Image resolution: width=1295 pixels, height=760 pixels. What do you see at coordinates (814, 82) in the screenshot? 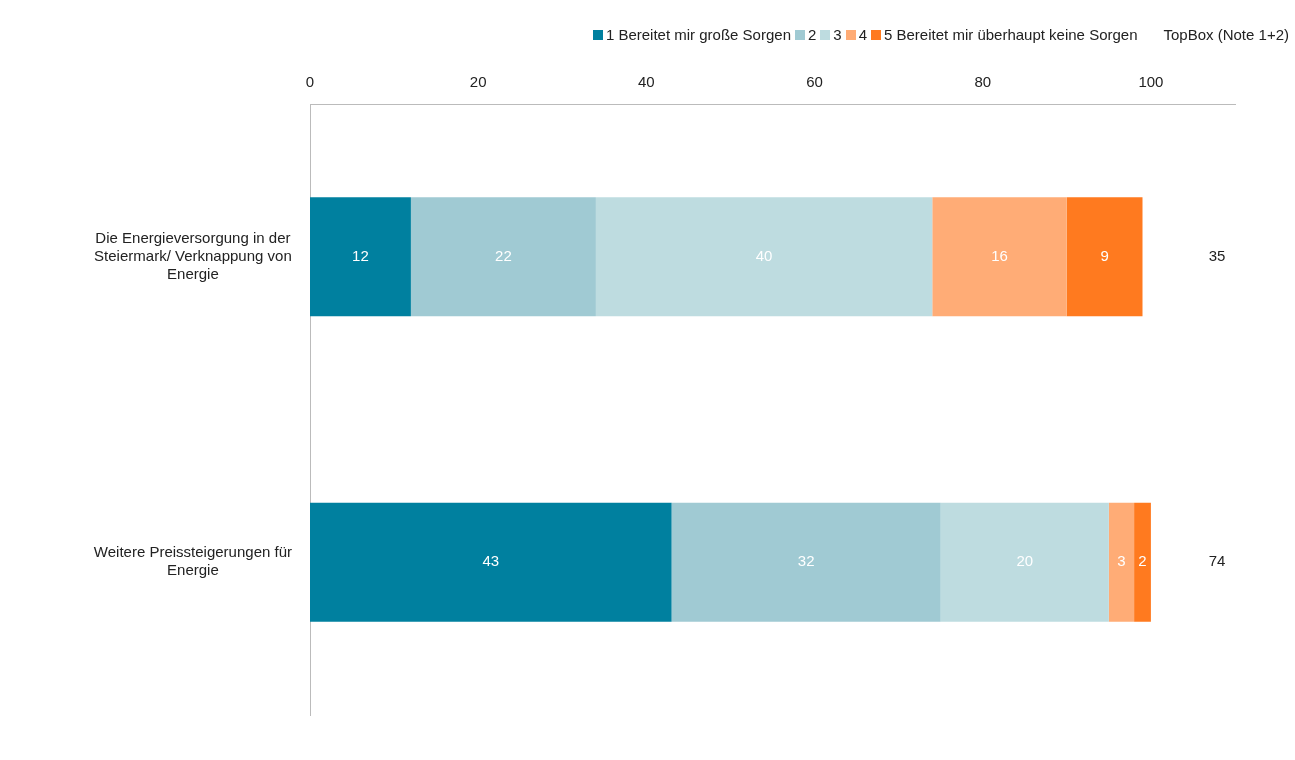
I see `x-tick-label: 60` at bounding box center [814, 82].